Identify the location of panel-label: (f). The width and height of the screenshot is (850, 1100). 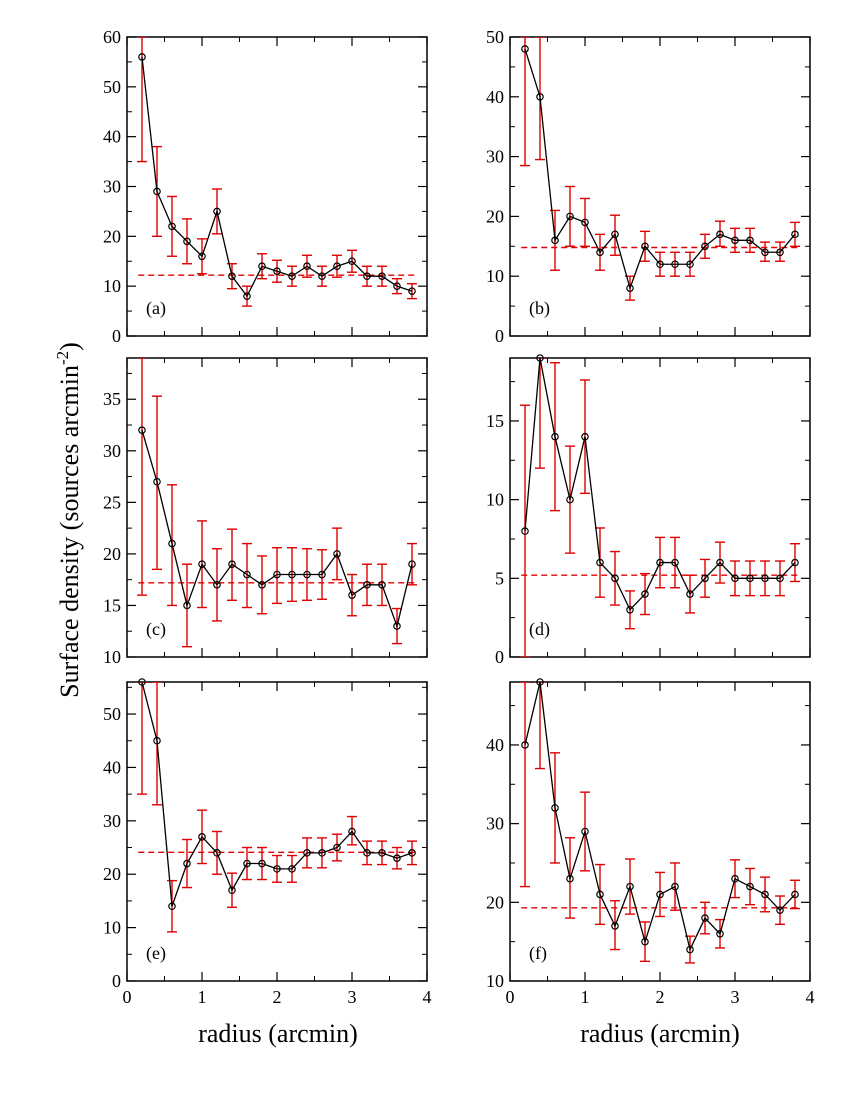
(538, 953).